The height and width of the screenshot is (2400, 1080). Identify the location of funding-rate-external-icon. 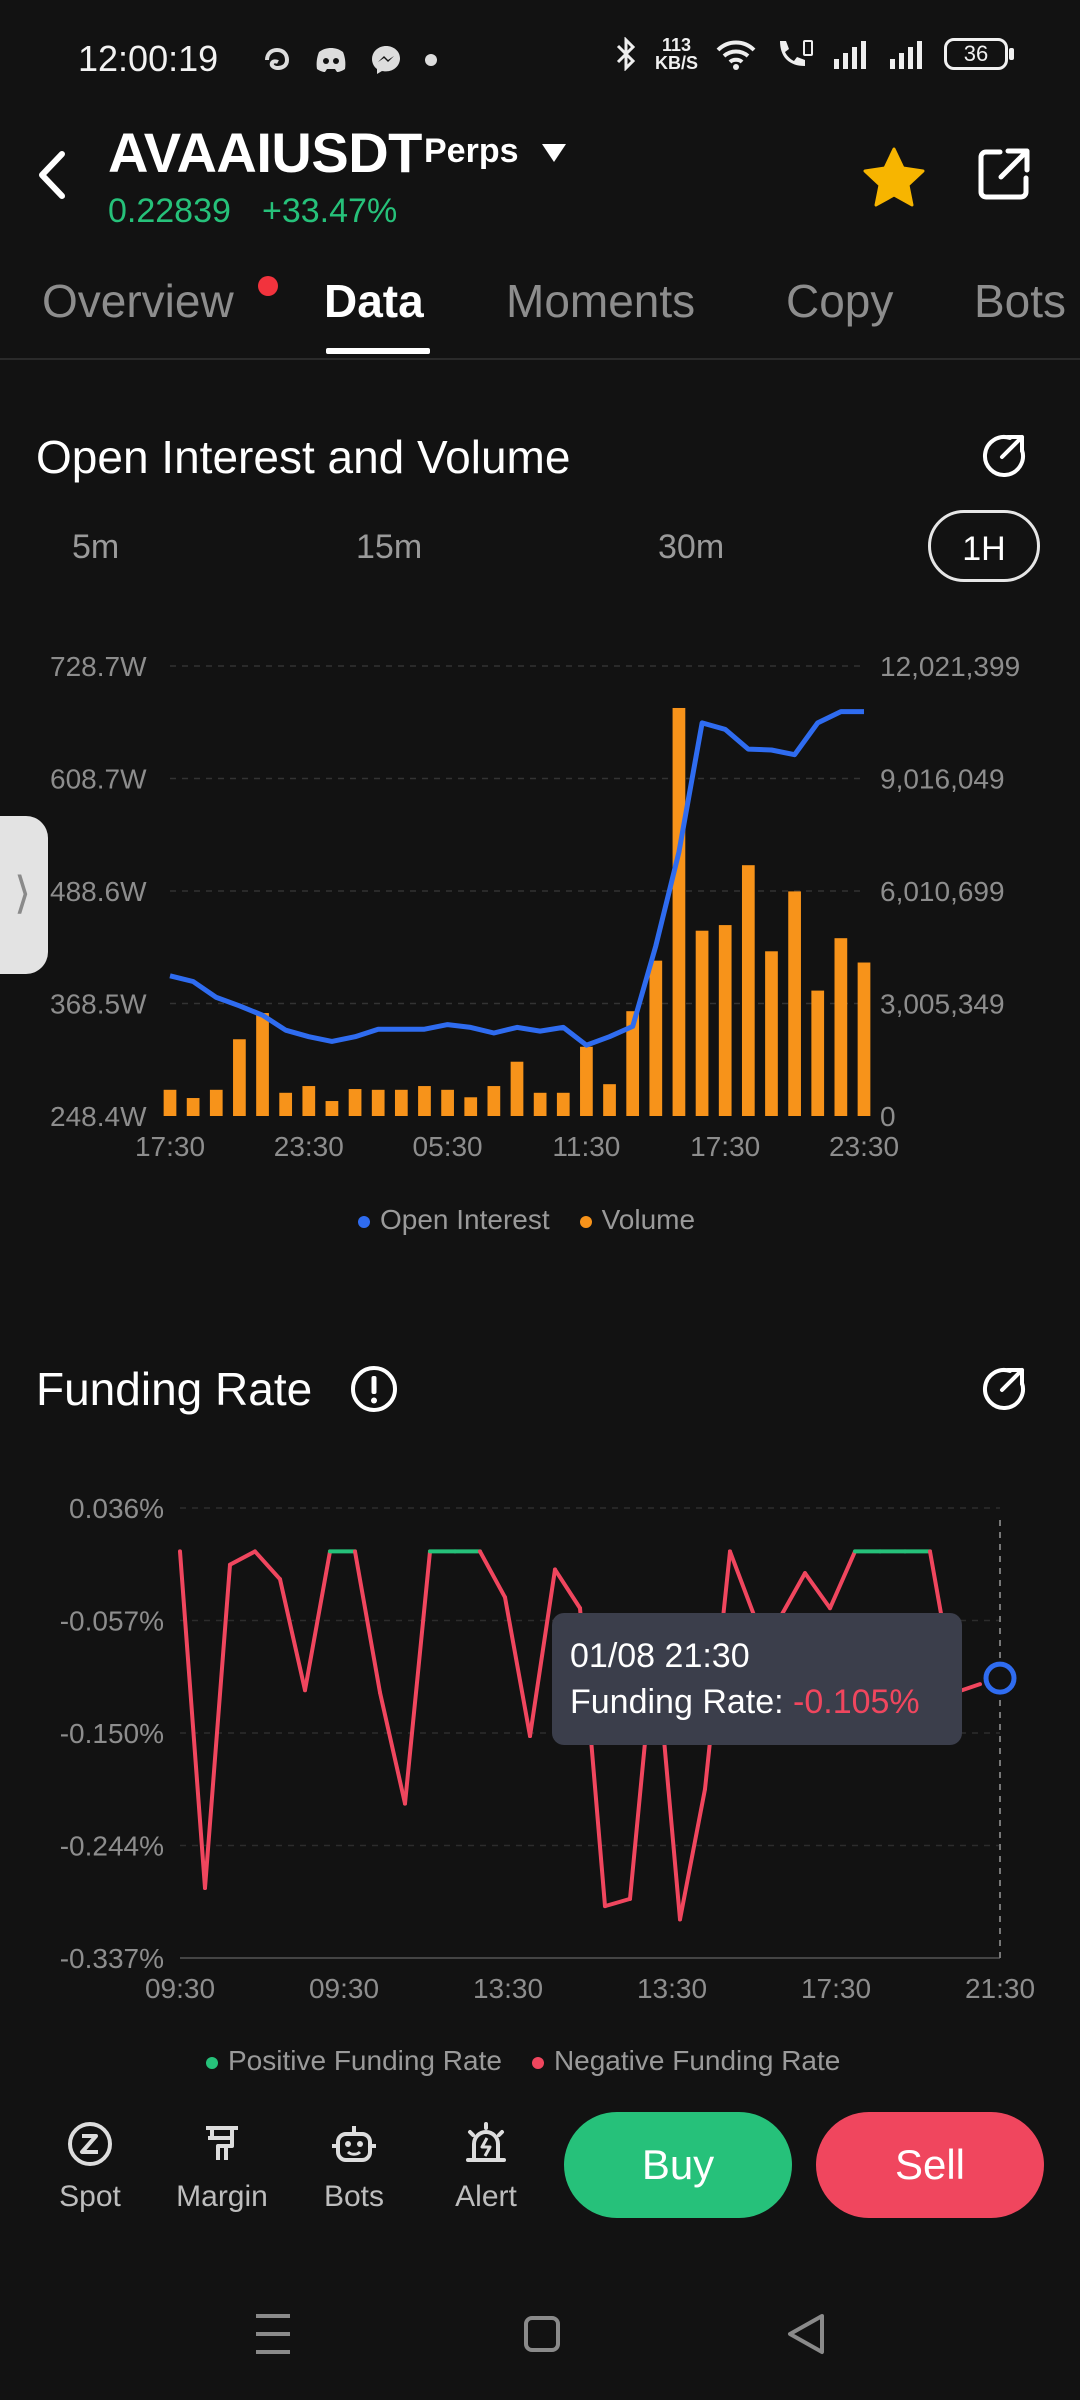
(1004, 1389).